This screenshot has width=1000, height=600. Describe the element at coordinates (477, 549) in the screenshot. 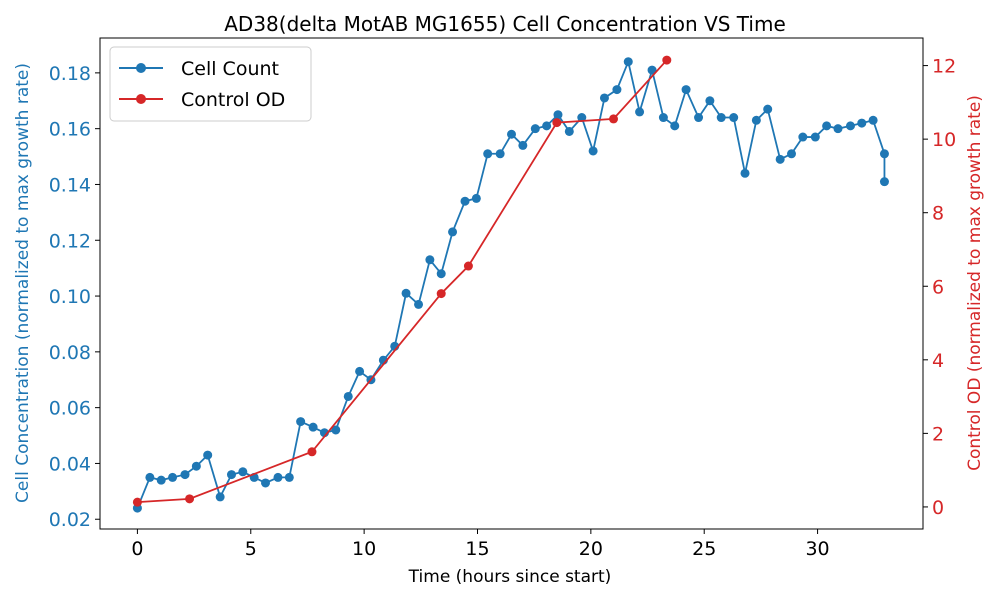

I see `x-tick-label: 15` at that location.